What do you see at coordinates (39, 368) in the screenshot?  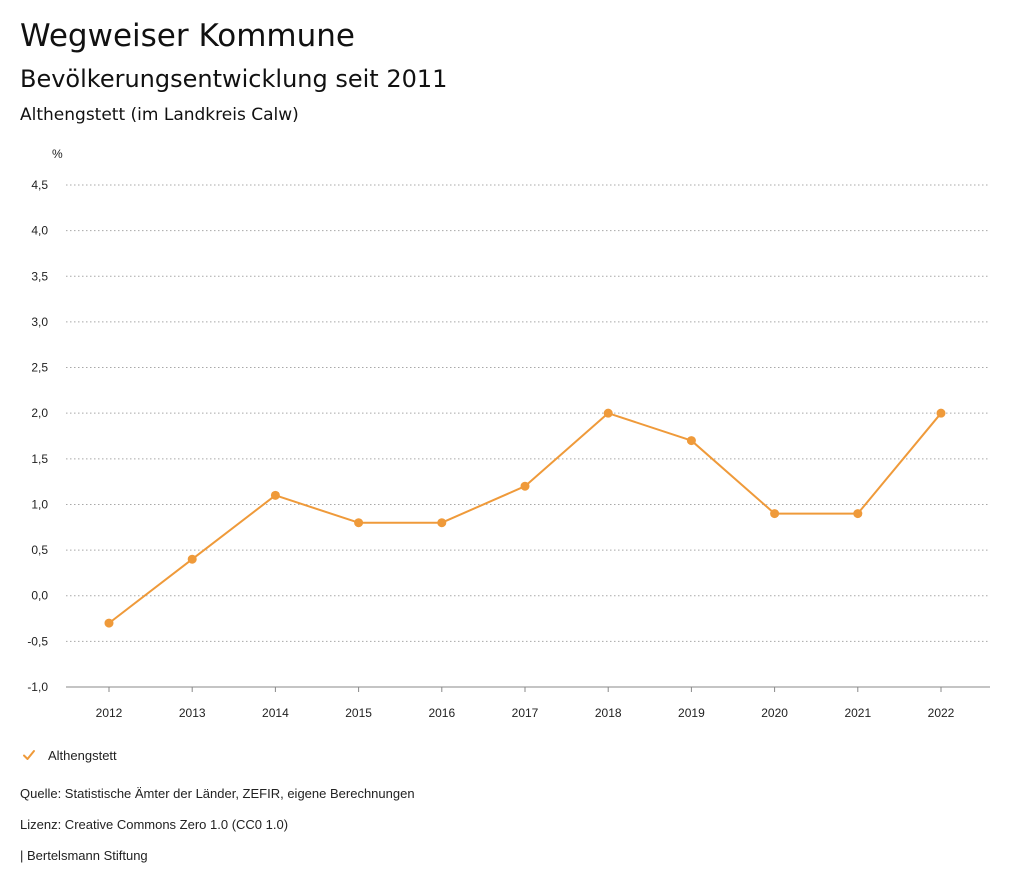 I see `y-tick-label: 2,5` at bounding box center [39, 368].